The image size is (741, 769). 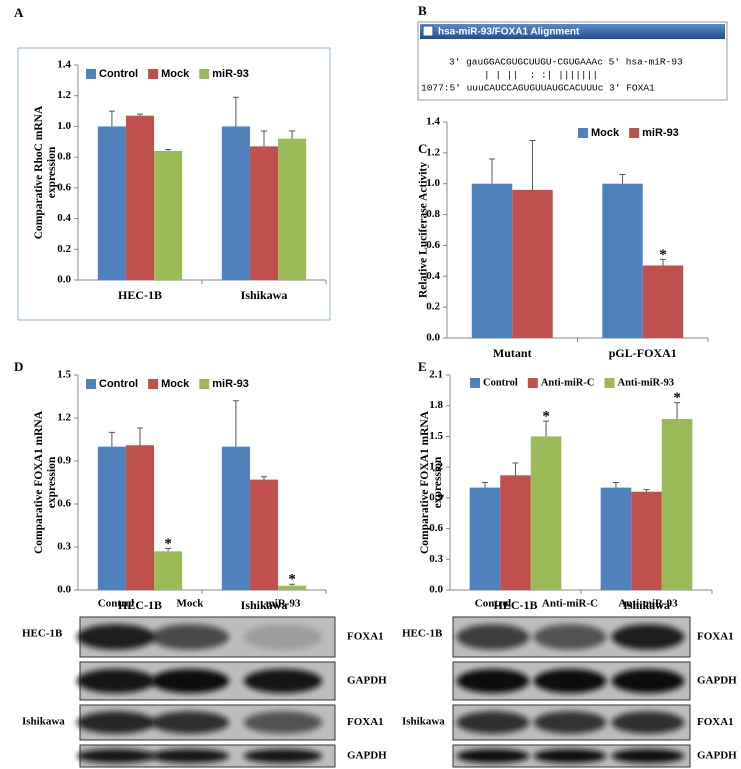 I want to click on y-tick-label: 0.6, so click(x=64, y=187).